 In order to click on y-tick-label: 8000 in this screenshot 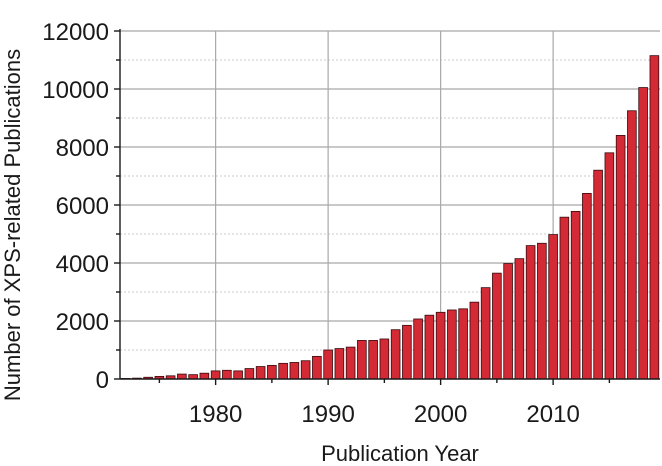, I will do `click(82, 148)`.